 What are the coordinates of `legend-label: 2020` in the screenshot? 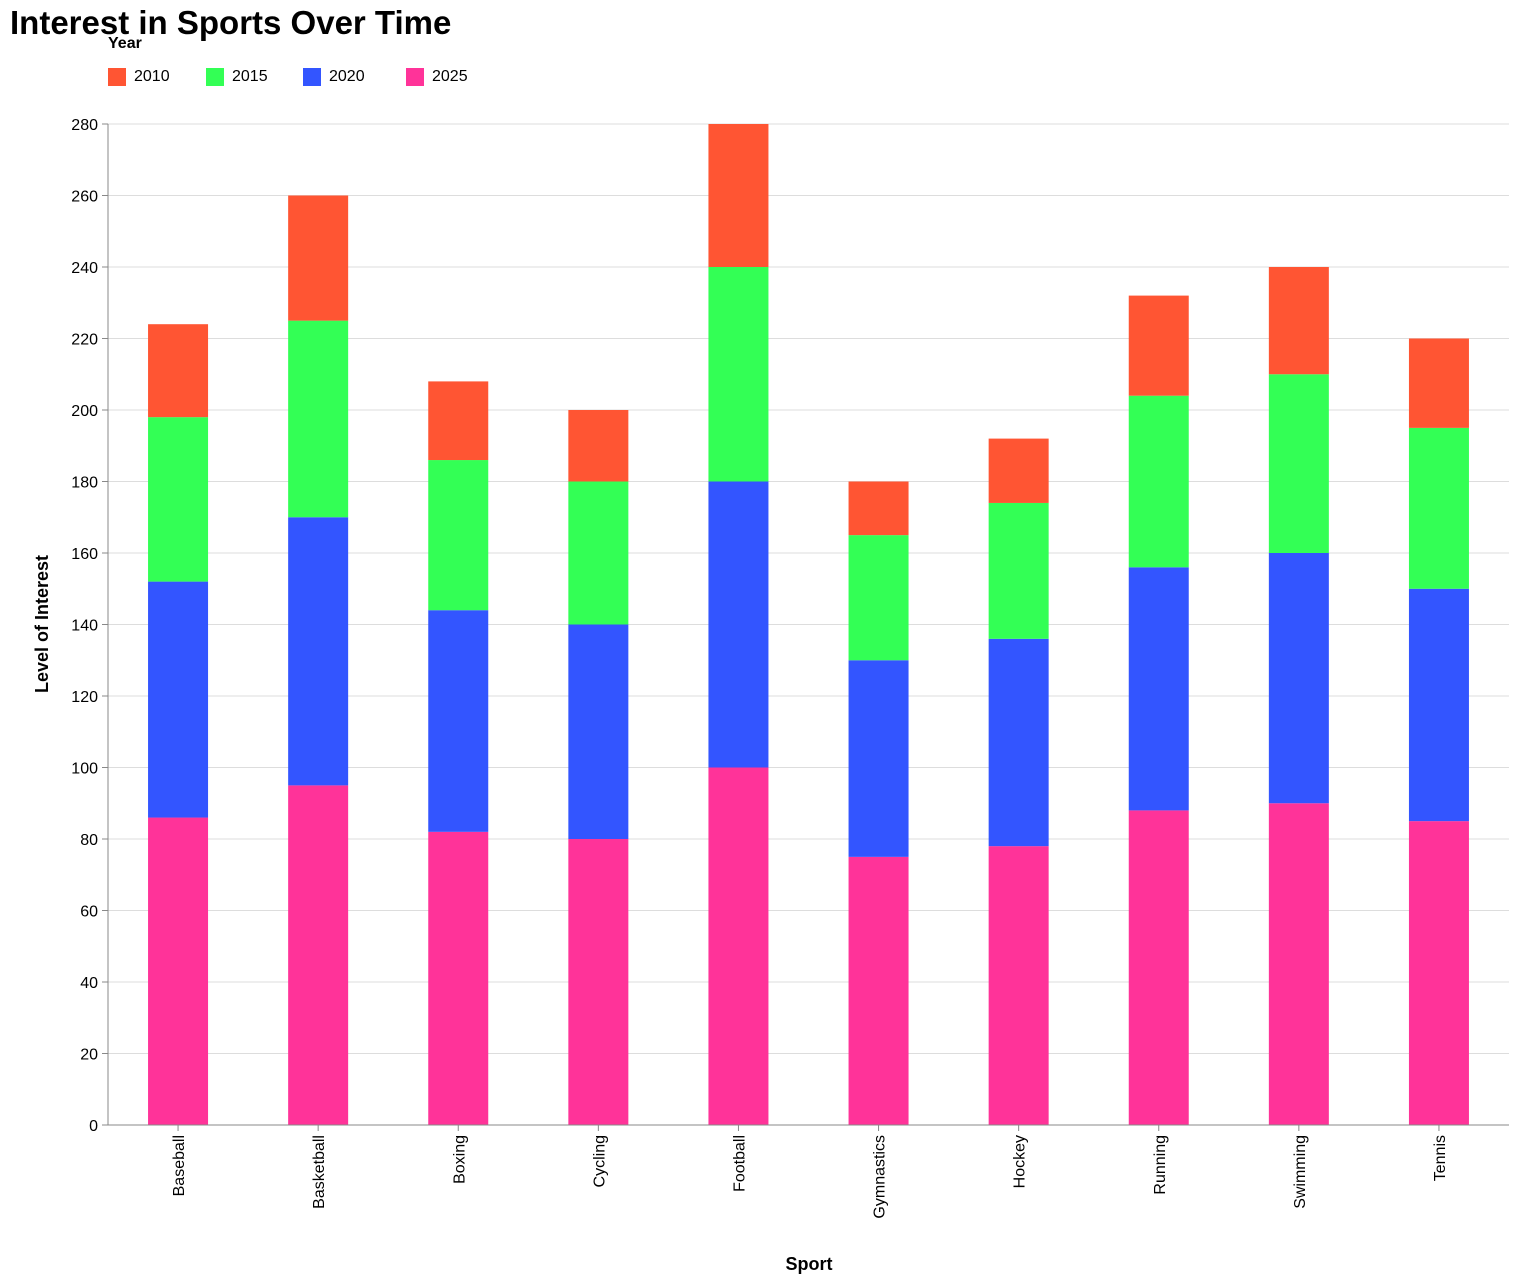 It's located at (347, 76).